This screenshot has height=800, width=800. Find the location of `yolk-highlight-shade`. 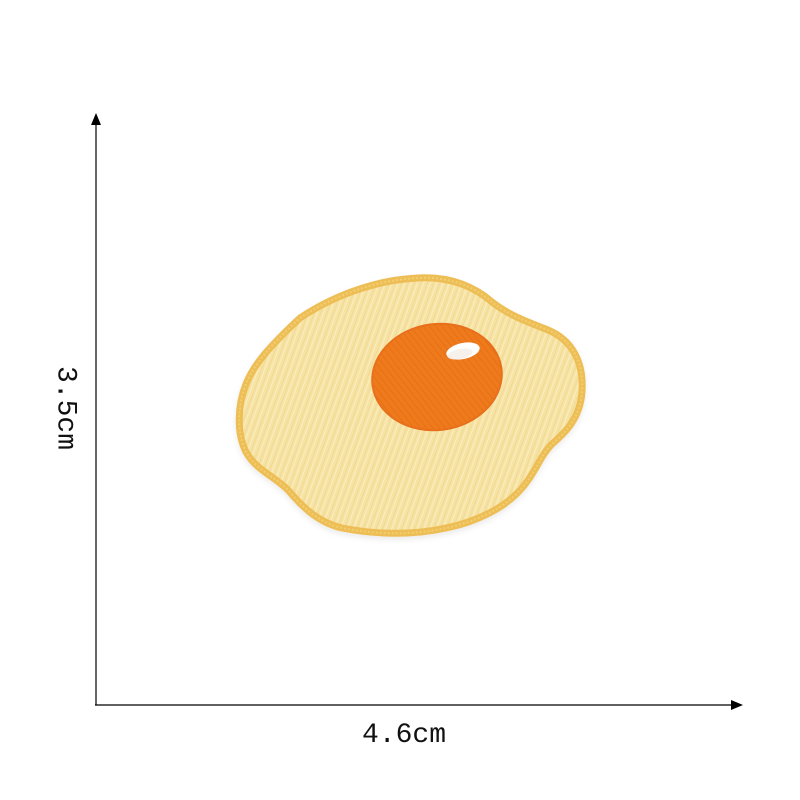

yolk-highlight-shade is located at coordinates (460, 354).